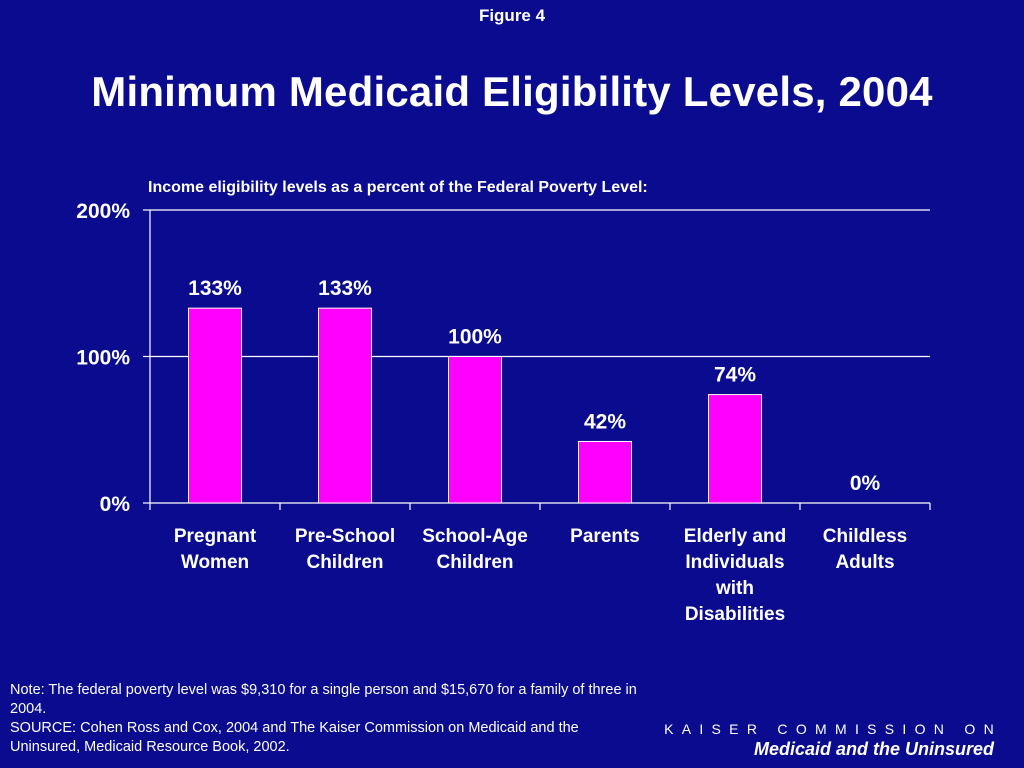  What do you see at coordinates (475, 337) in the screenshot?
I see `data-label: 100%` at bounding box center [475, 337].